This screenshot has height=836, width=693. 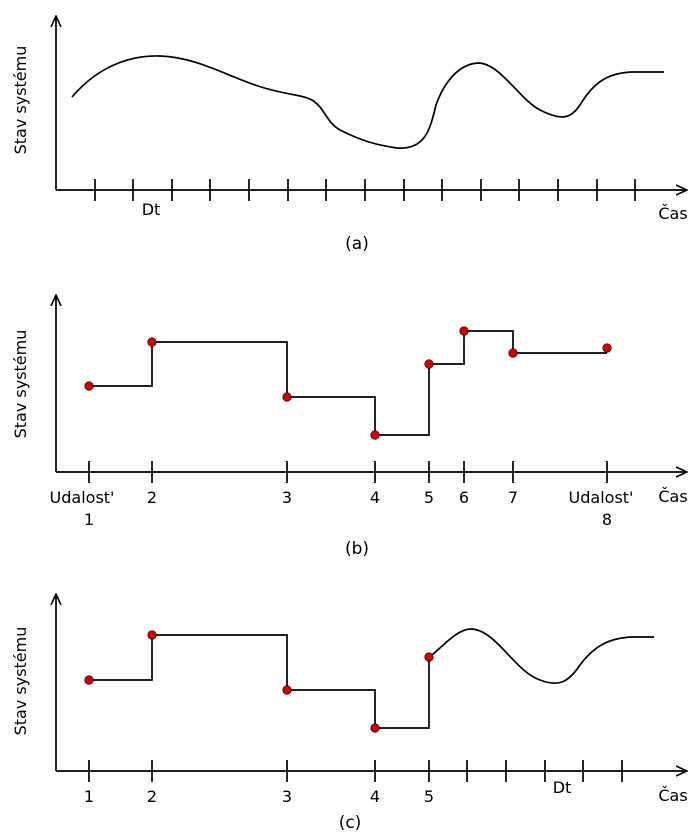 What do you see at coordinates (429, 497) in the screenshot?
I see `panel-b-tick-label: 5` at bounding box center [429, 497].